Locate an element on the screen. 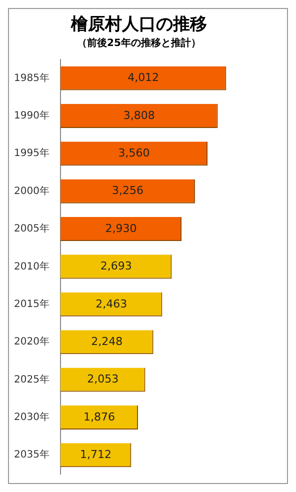 This screenshot has height=492, width=296. y-tick-label: 2015年 is located at coordinates (32, 304).